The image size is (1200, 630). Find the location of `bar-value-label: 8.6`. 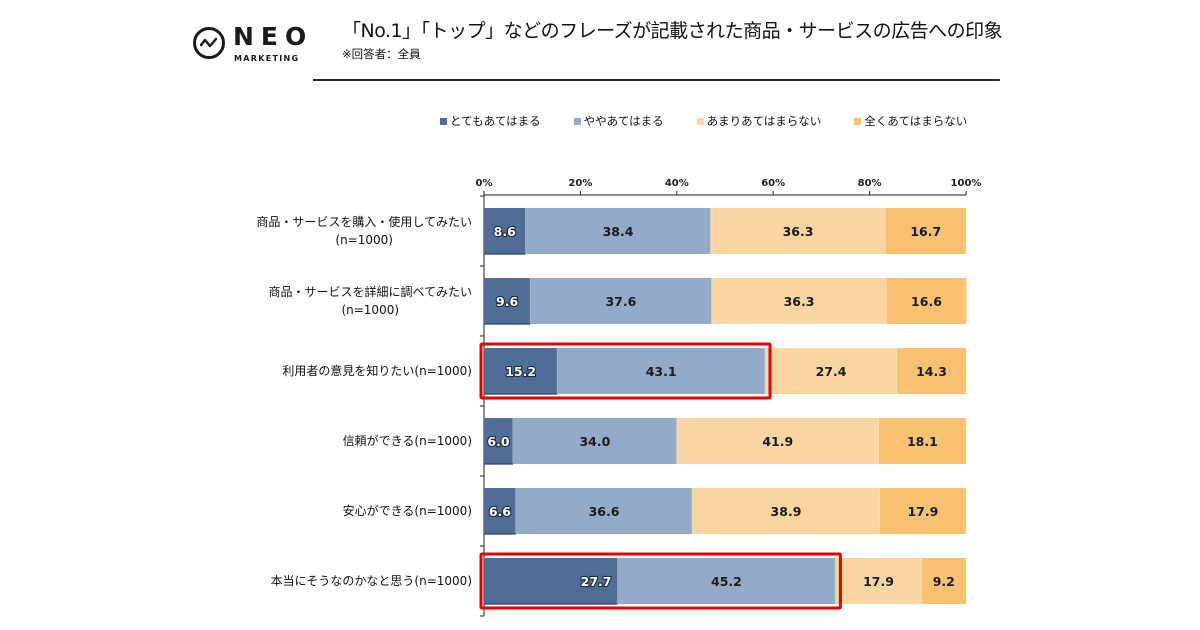

bar-value-label: 8.6 is located at coordinates (505, 231).